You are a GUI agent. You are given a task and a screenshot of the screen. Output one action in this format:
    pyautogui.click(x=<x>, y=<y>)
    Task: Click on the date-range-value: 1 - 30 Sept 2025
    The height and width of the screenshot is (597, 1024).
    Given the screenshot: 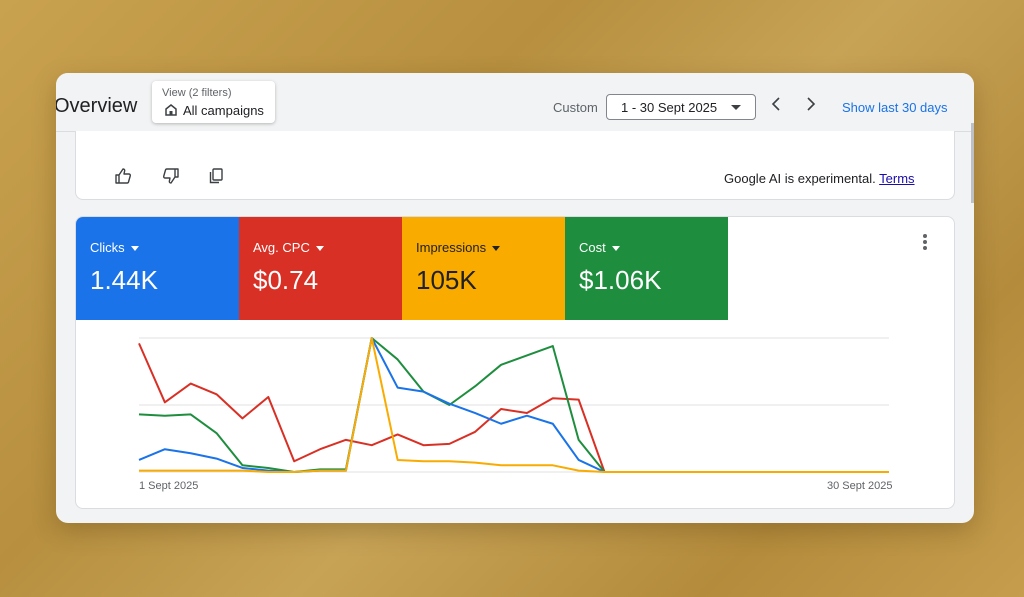 What is the action you would take?
    pyautogui.click(x=669, y=107)
    